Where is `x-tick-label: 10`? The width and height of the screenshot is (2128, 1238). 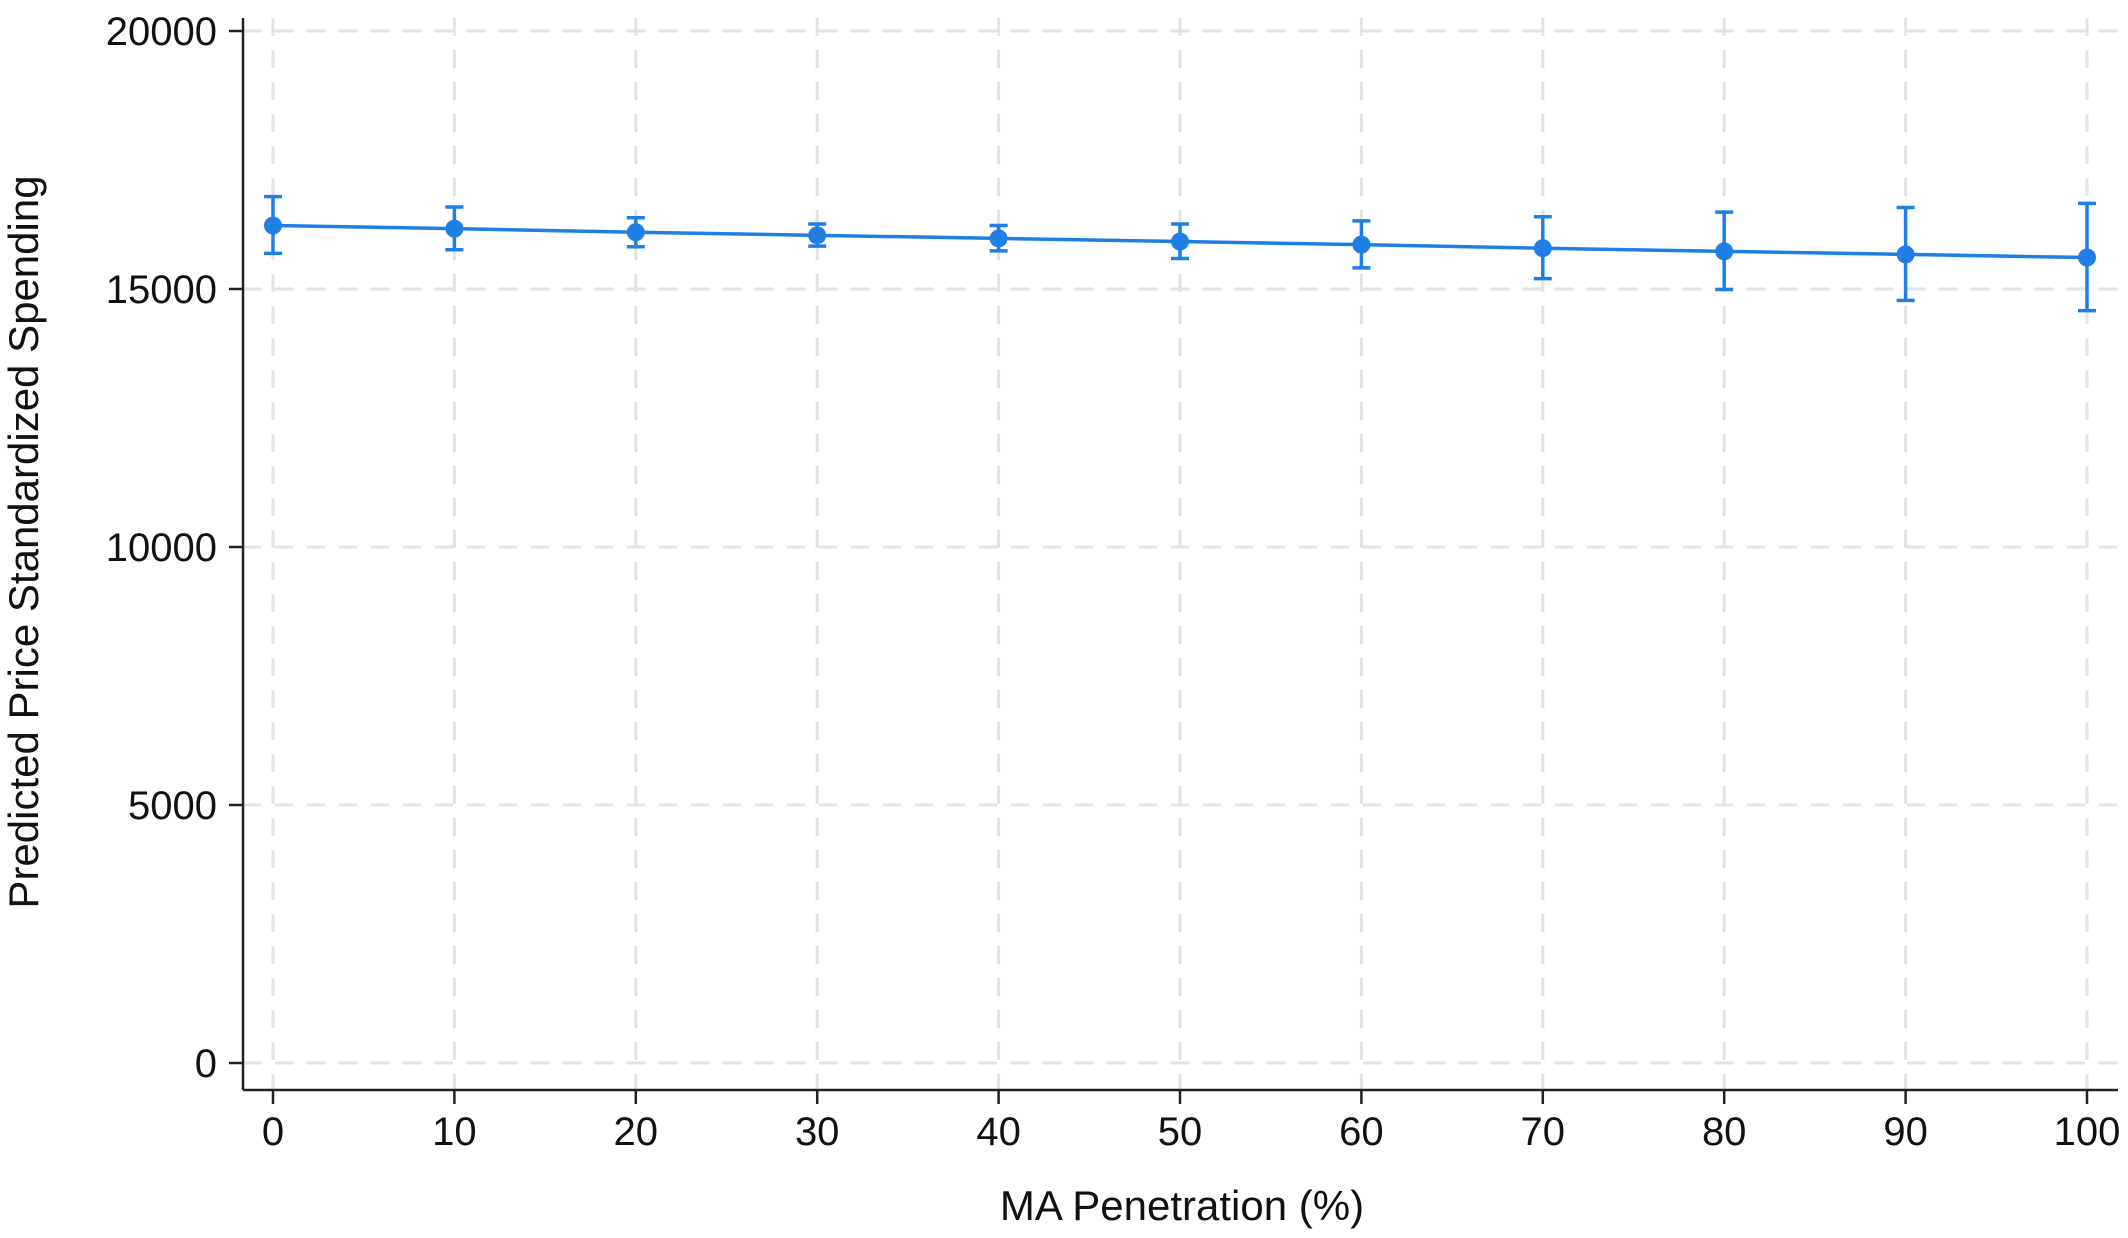 x-tick-label: 10 is located at coordinates (454, 1132).